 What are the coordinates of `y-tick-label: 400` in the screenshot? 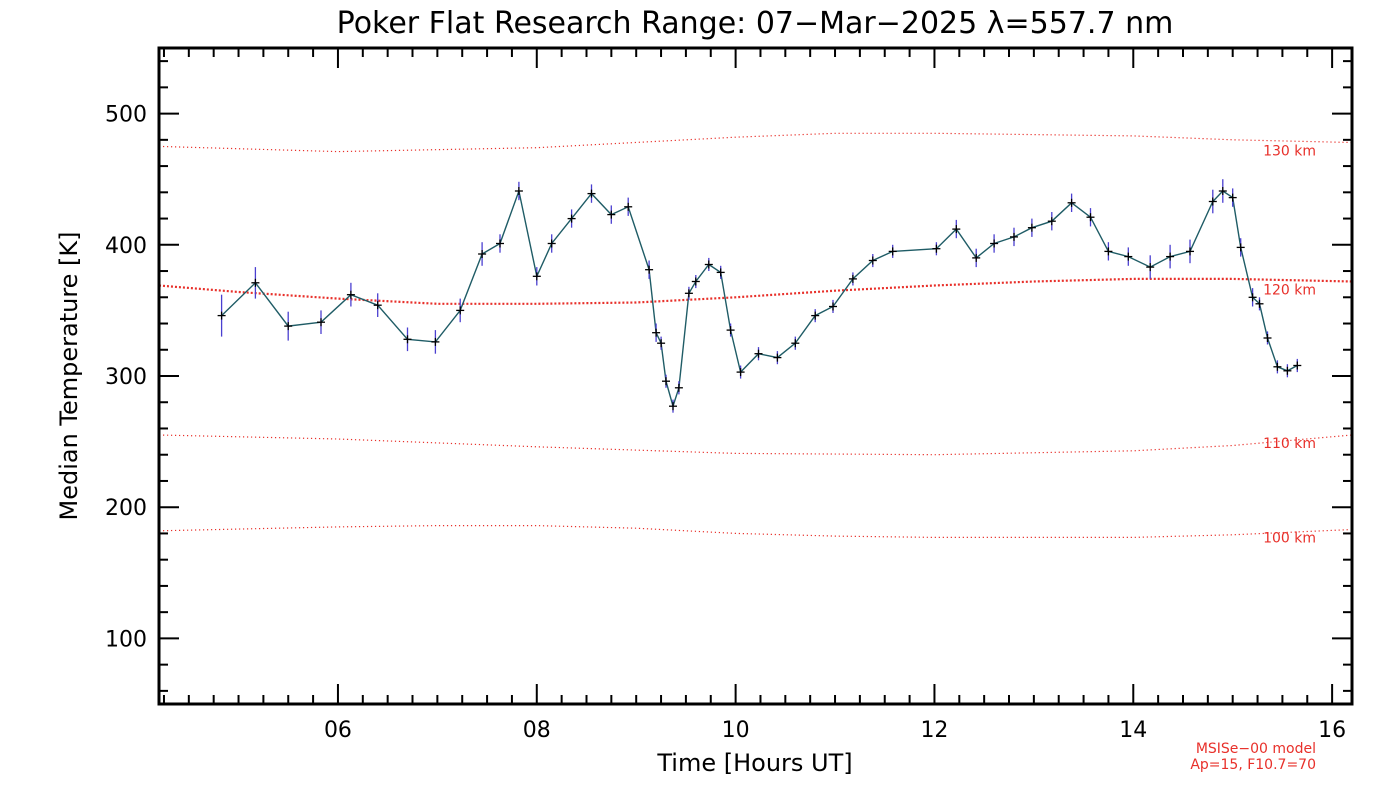 It's located at (126, 246).